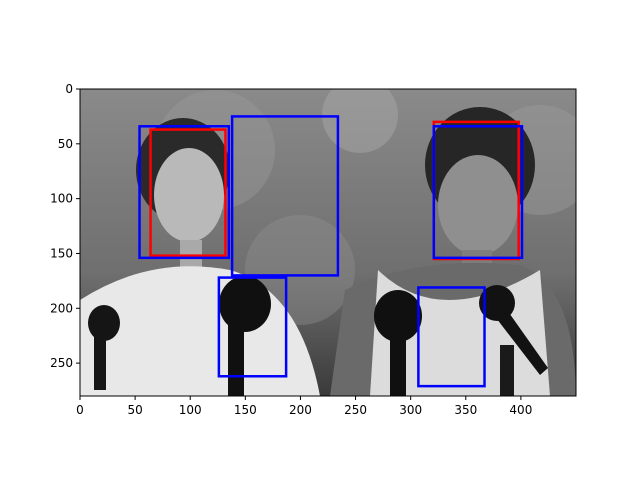 The width and height of the screenshot is (640, 480). I want to click on x-tick-label: 50, so click(134, 410).